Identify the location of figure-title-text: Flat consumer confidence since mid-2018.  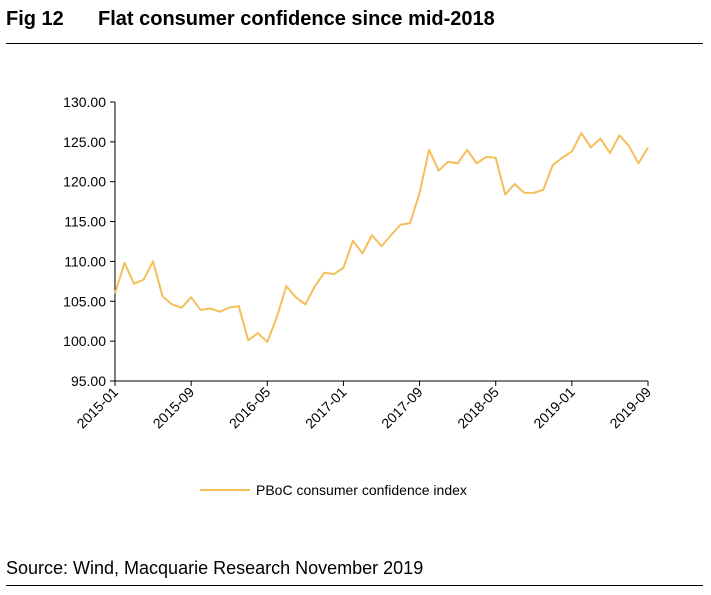
(296, 19).